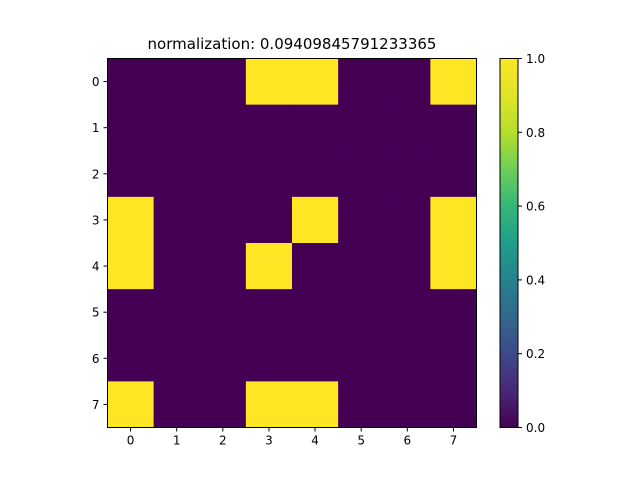 The width and height of the screenshot is (640, 480). Describe the element at coordinates (96, 82) in the screenshot. I see `y-tick-label: 0` at that location.